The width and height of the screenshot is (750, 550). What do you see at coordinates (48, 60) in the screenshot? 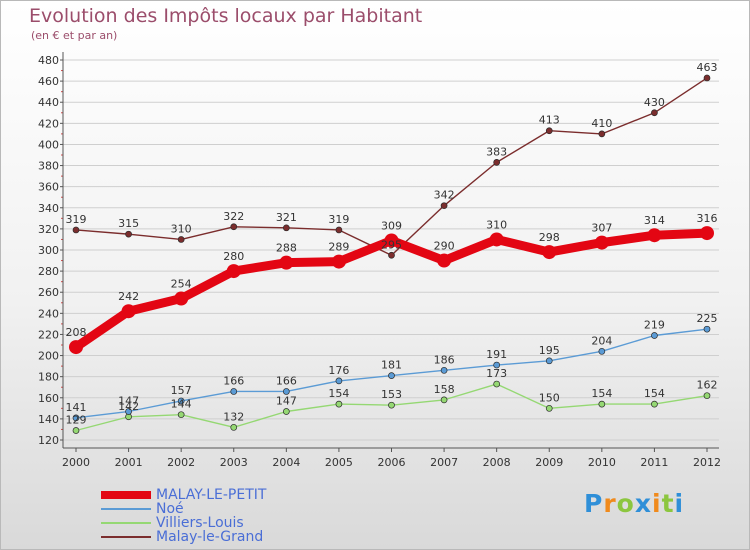
I see `y-tick-label: 480` at bounding box center [48, 60].